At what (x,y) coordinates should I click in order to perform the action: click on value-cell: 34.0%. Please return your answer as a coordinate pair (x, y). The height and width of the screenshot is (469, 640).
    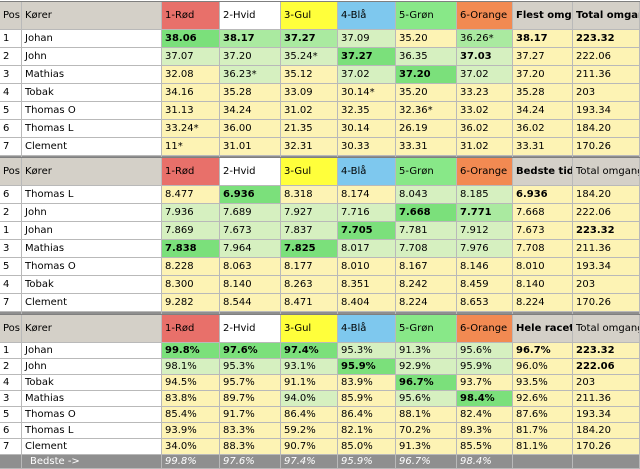
    Looking at the image, I should click on (191, 447).